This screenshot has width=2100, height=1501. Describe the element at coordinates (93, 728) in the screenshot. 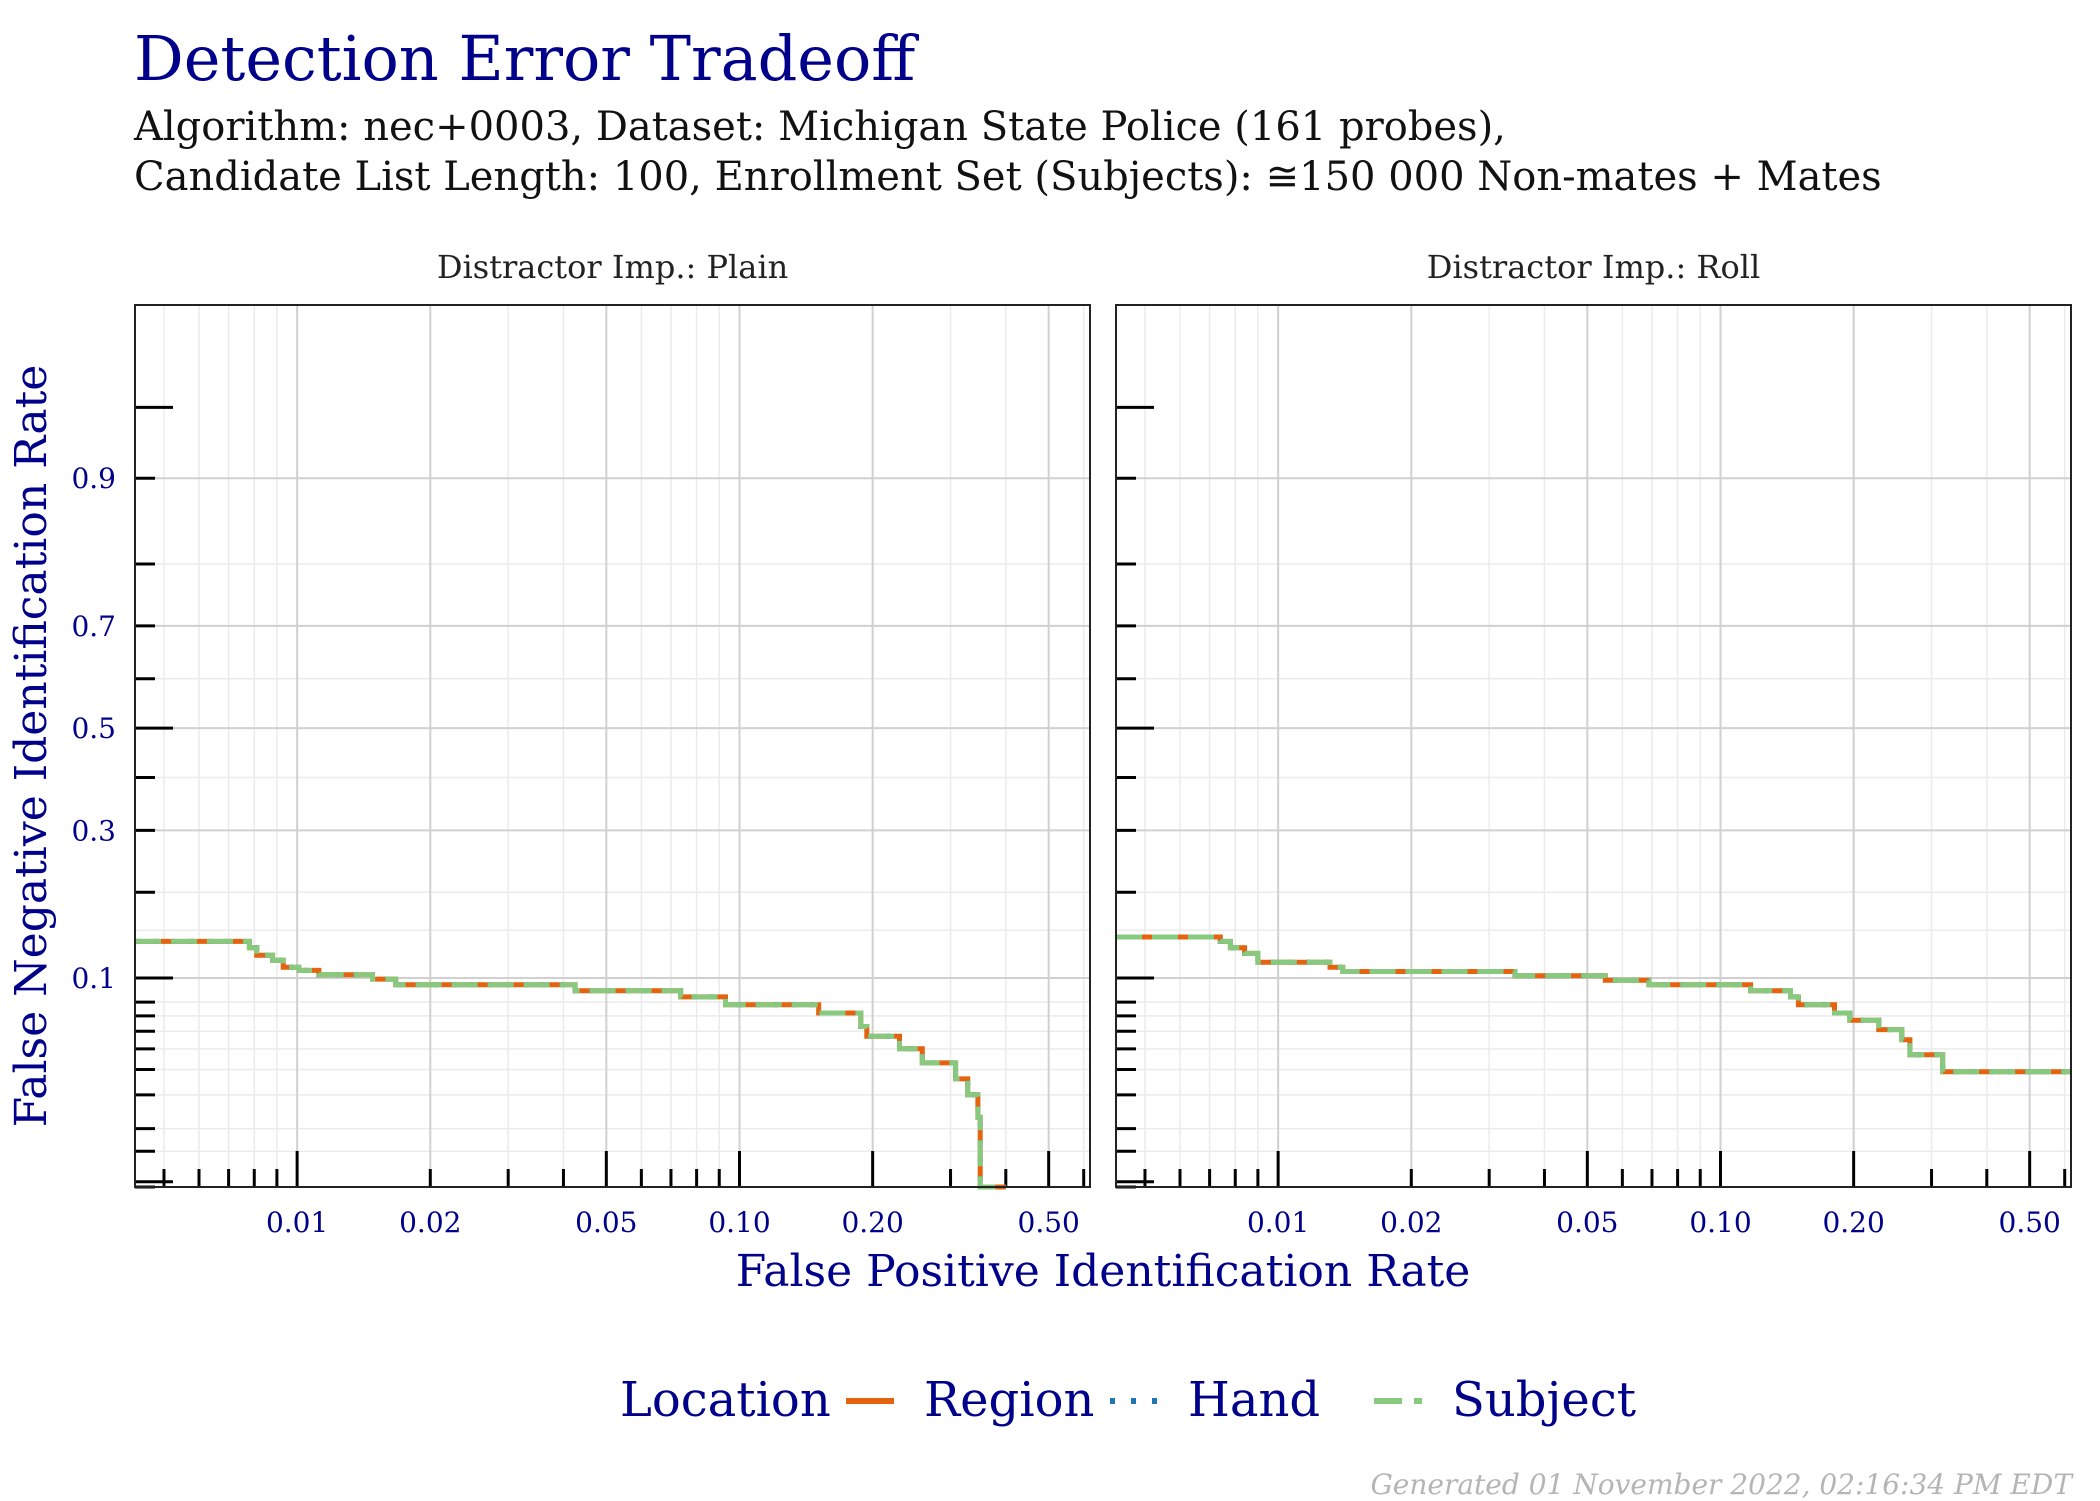

I see `y-tick-label: 0.5` at that location.